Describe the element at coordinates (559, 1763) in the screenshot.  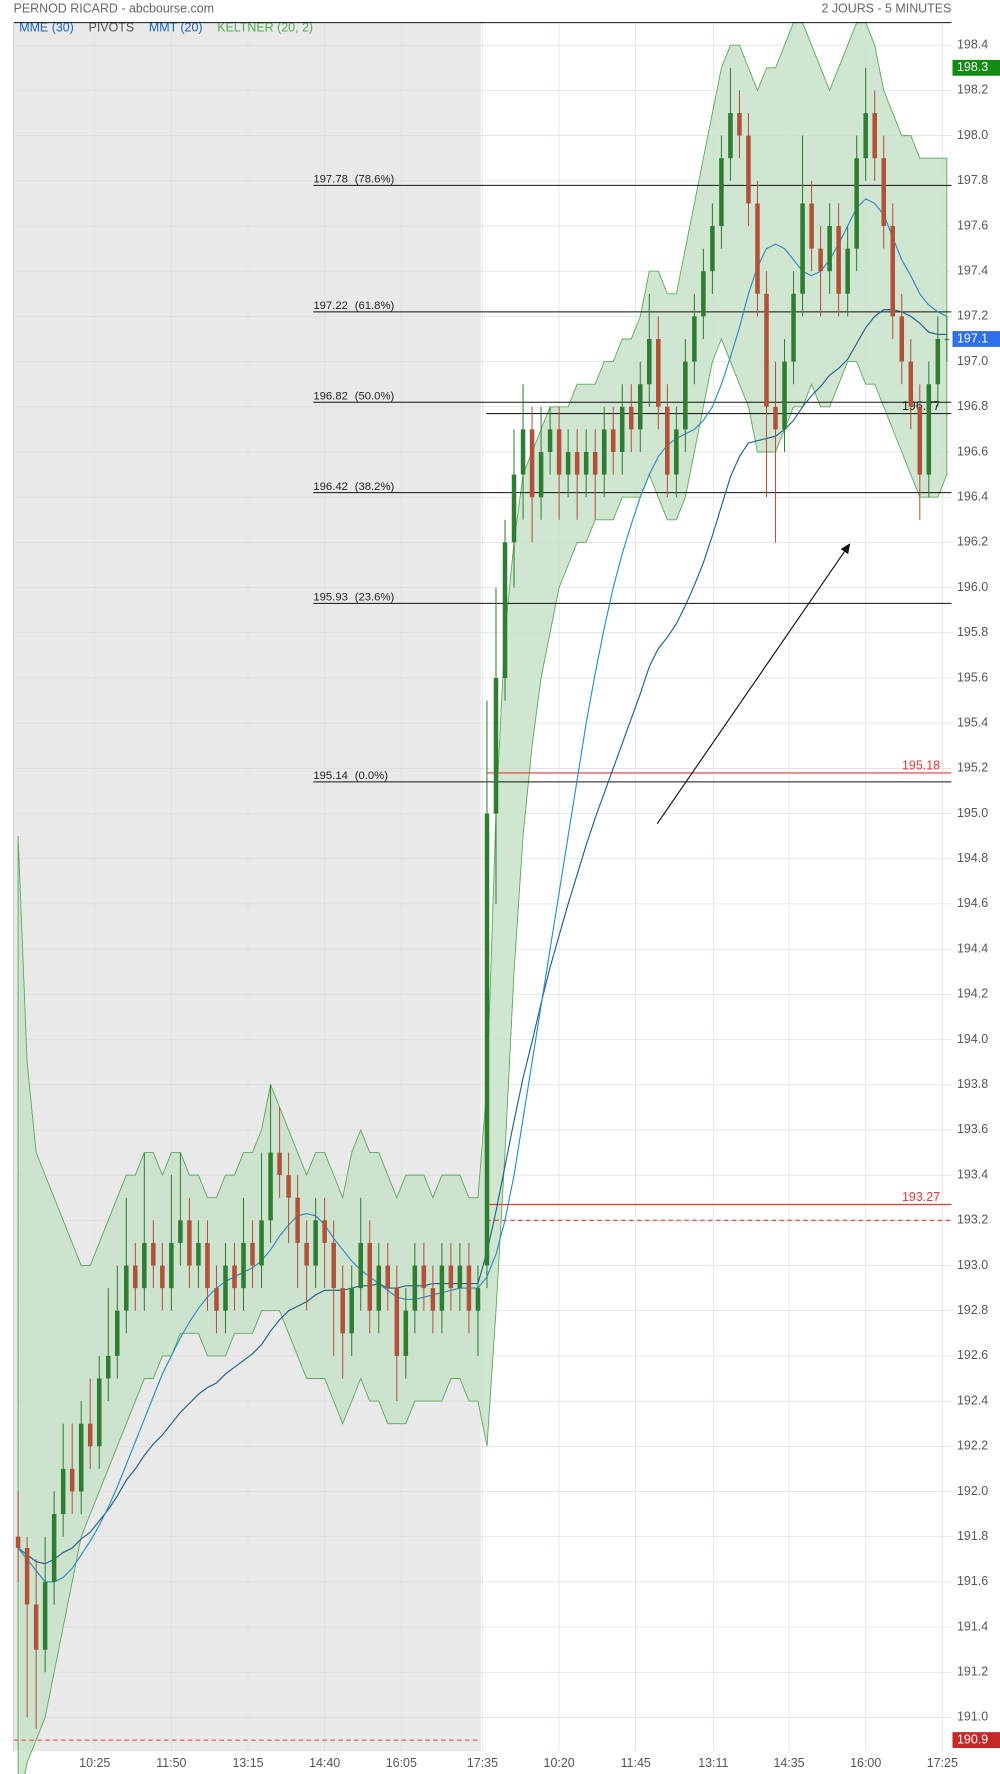
I see `x-tick-label: 10:20` at that location.